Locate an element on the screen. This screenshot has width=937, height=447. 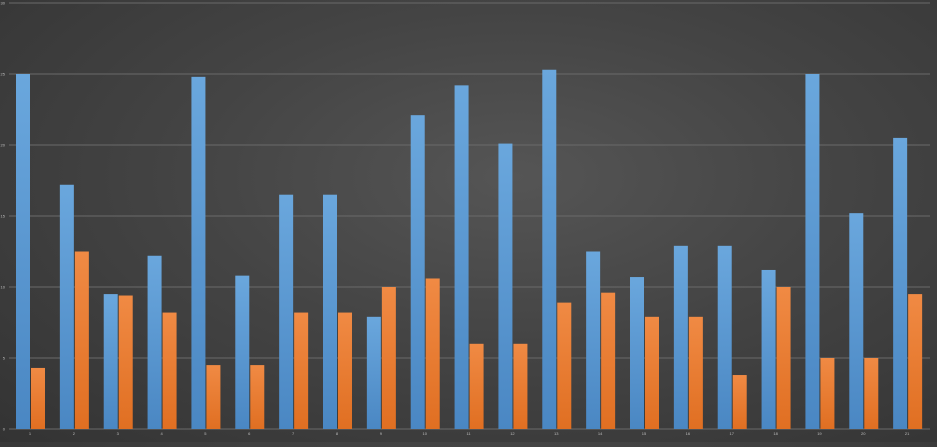
y-tick-label: 10 is located at coordinates (3, 287).